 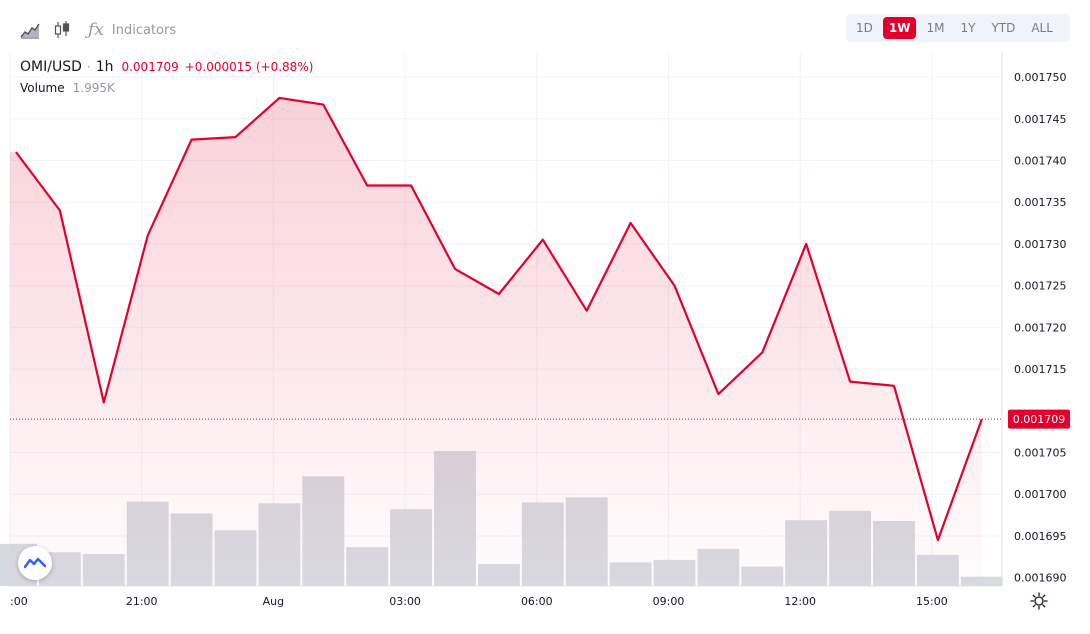 I want to click on top-toolbar: ƒx Indicators 1D 1W 1M 1Y YTD ALL, so click(x=545, y=26).